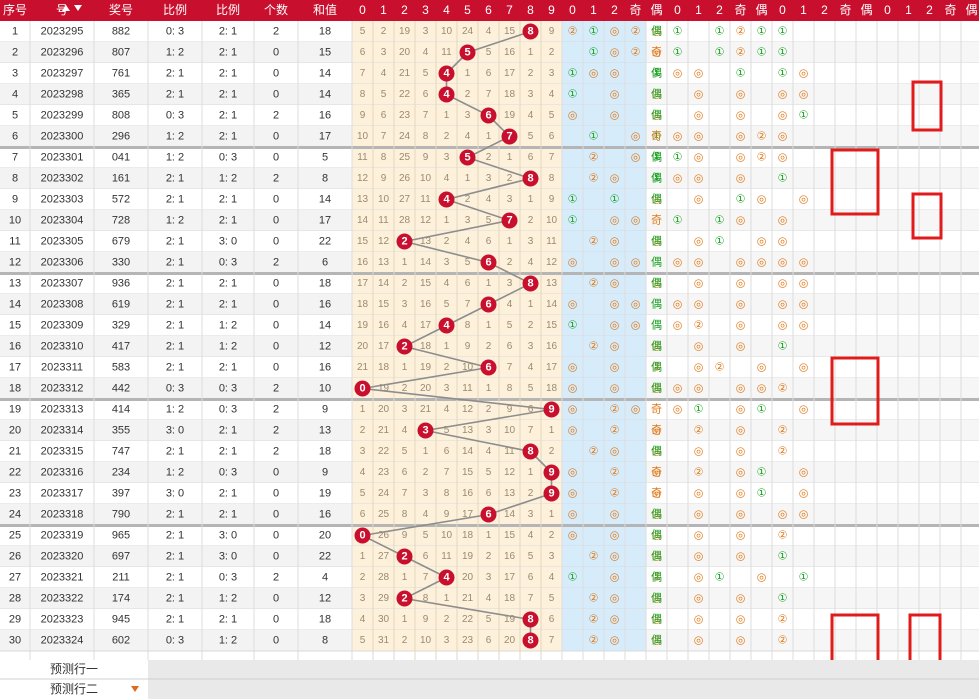 This screenshot has width=979, height=699. Describe the element at coordinates (325, 74) in the screenshot. I see `cell-sum: 14` at that location.